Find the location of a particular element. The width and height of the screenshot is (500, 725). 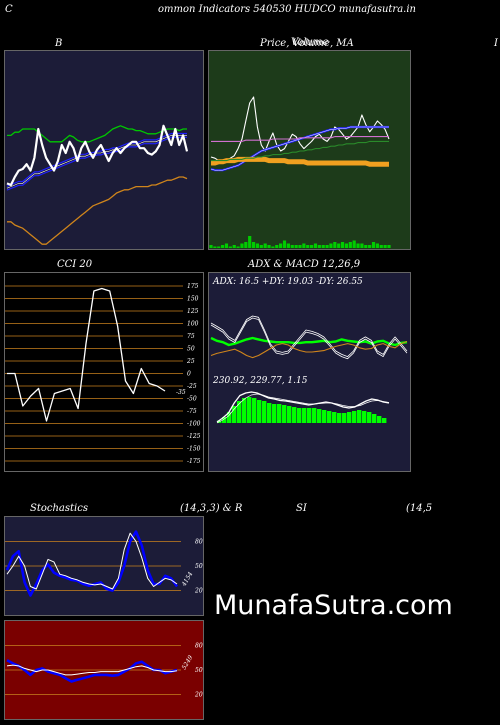

bollinger-price-line is located at coordinates (97, 155).